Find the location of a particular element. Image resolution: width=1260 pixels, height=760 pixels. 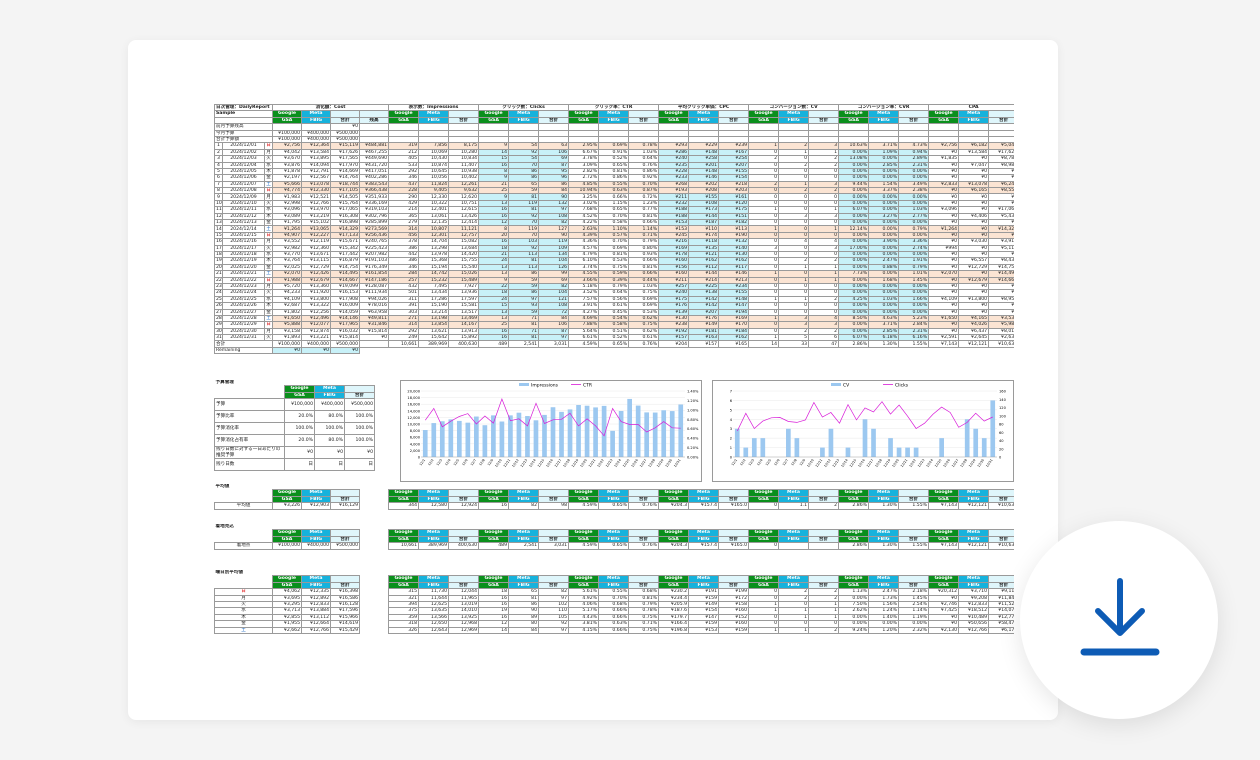

total-cell: ¥10,638 is located at coordinates (1001, 344).